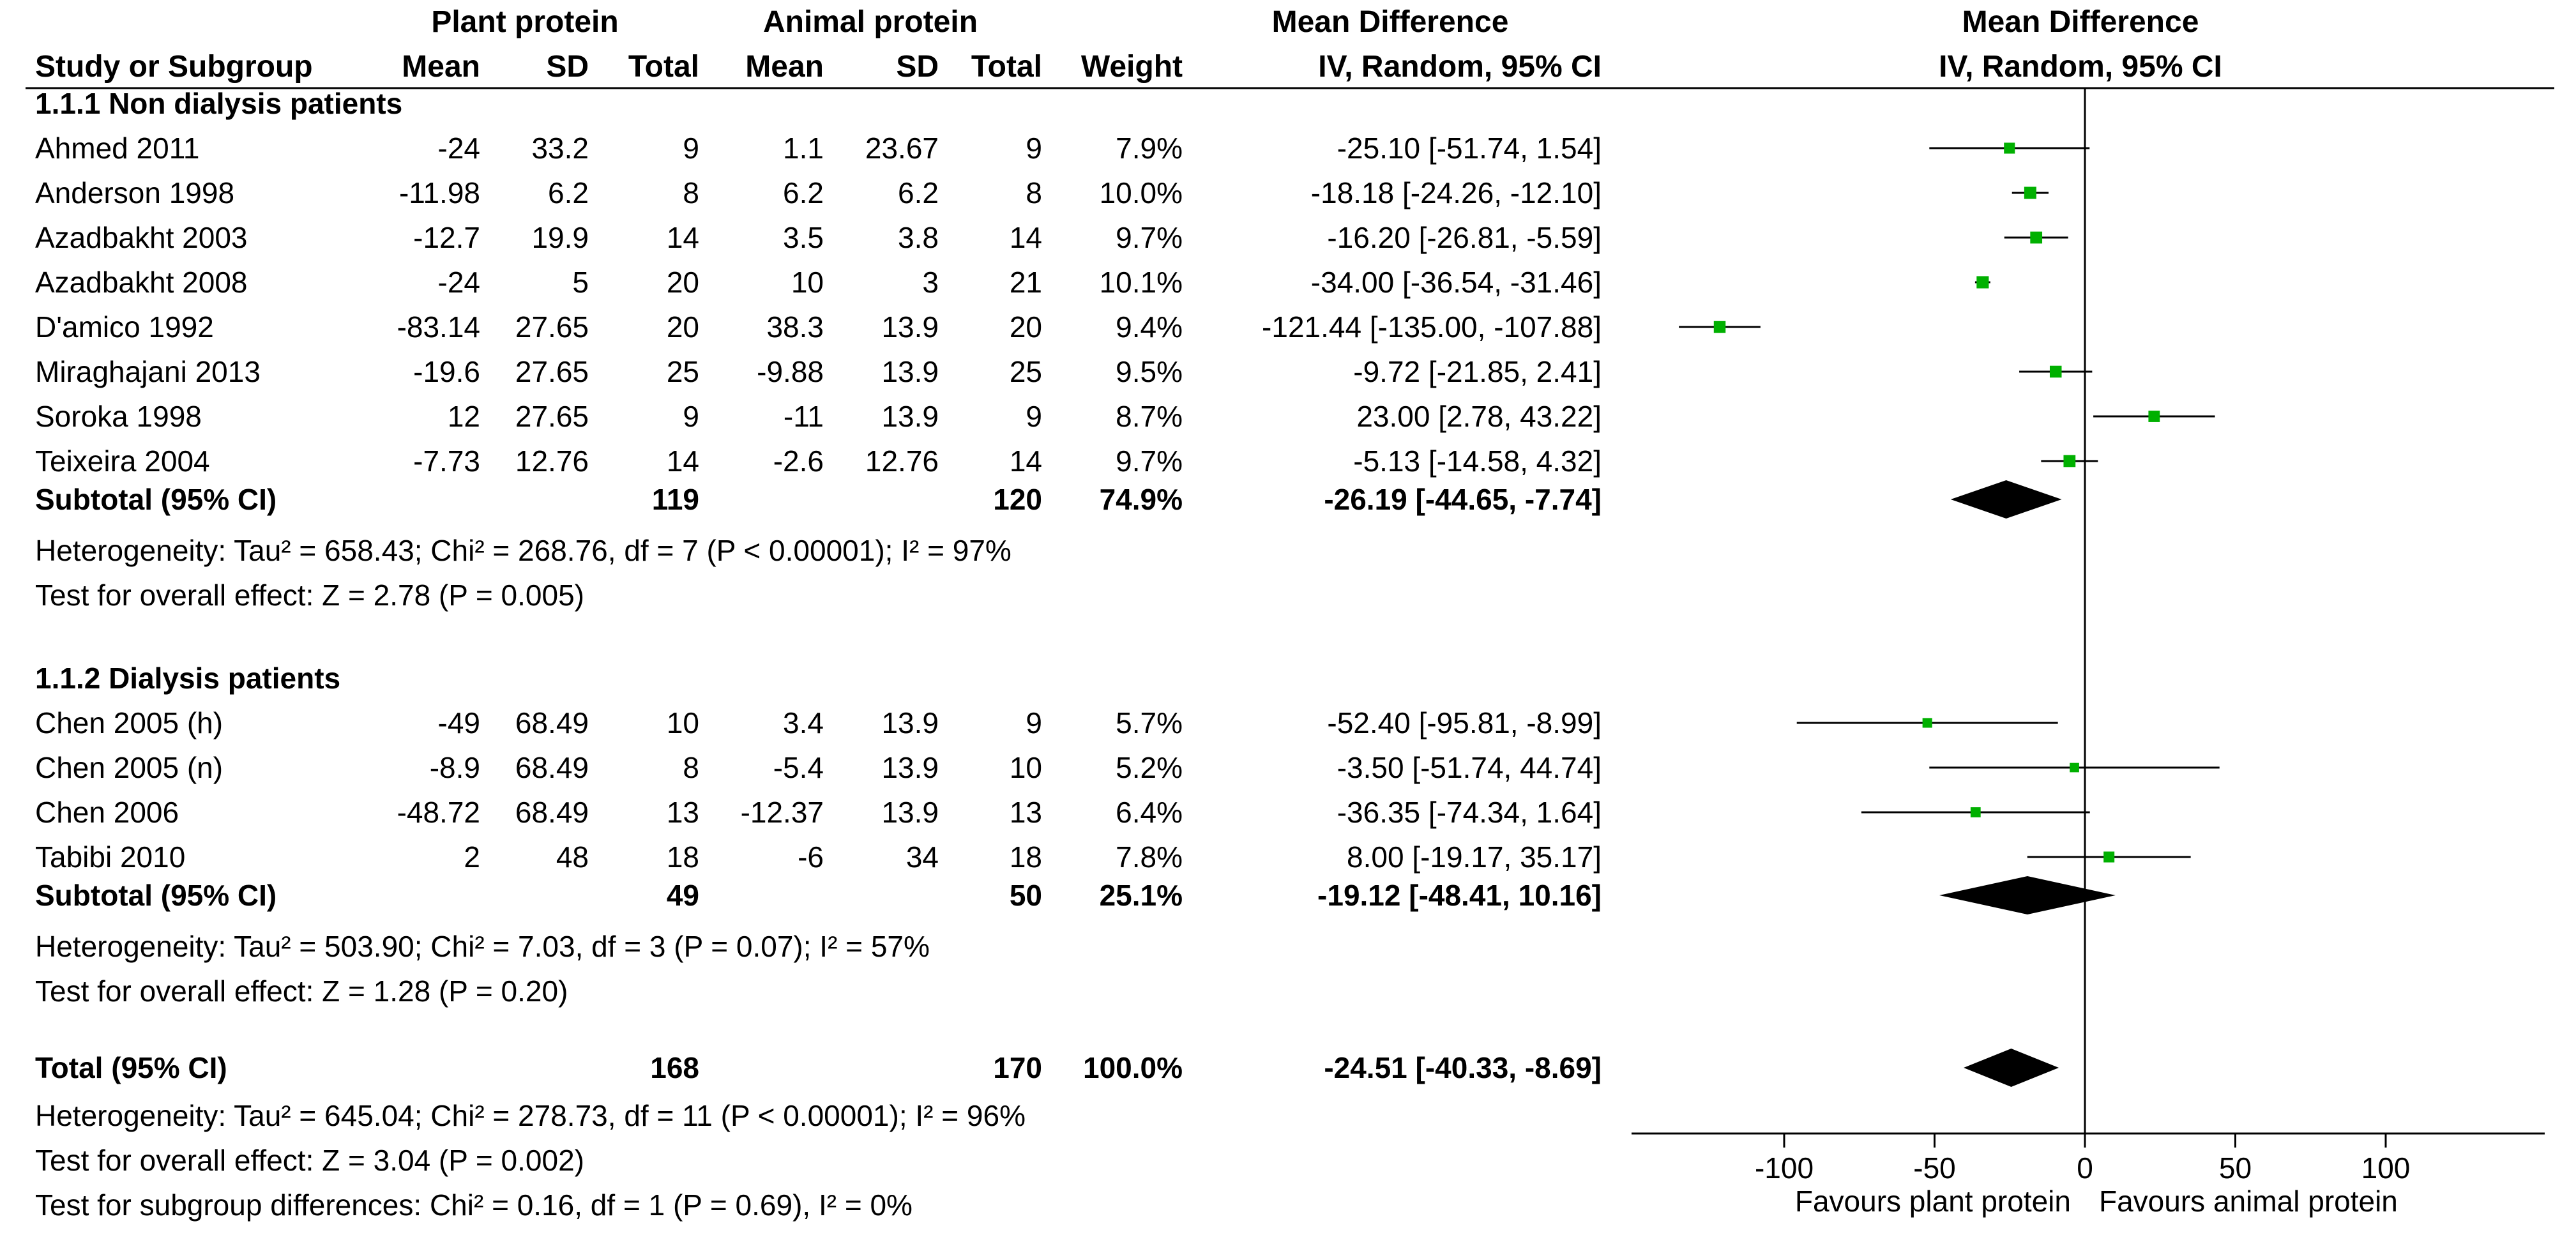  I want to click on plant-total: 20, so click(683, 327).